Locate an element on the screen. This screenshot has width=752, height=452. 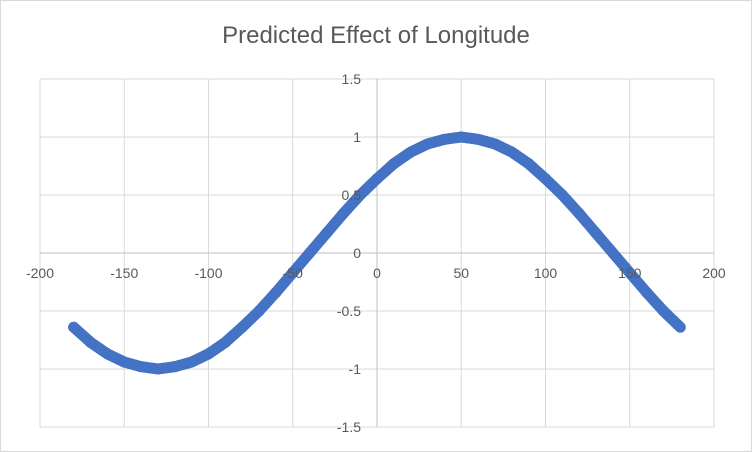
x-tick-label: 150 is located at coordinates (630, 273).